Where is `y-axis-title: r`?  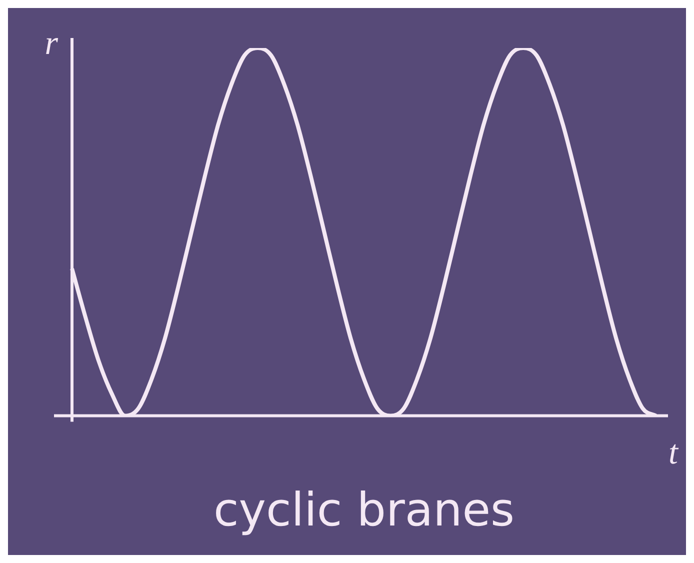 y-axis-title: r is located at coordinates (51, 43).